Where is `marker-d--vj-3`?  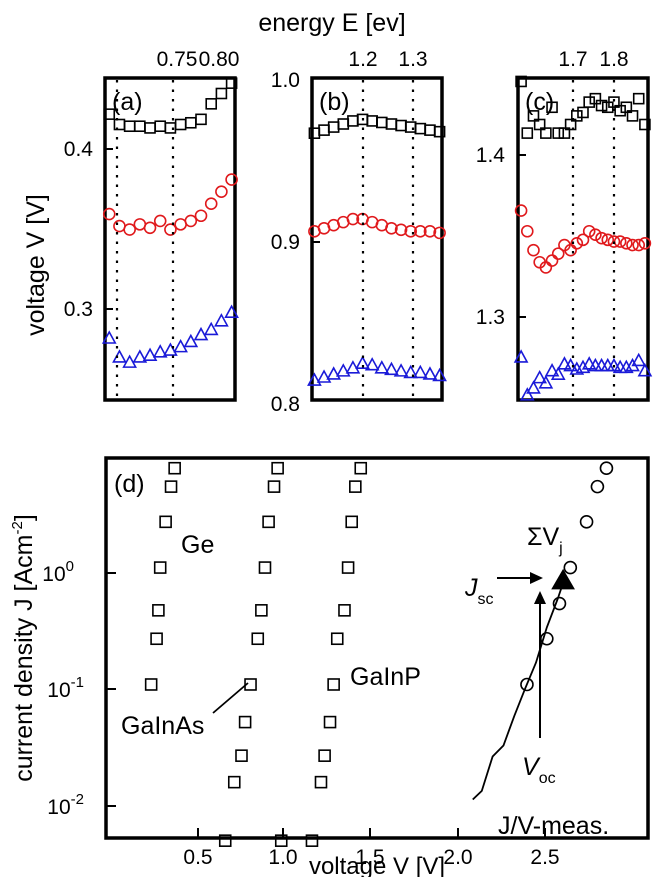
marker-d--vj-3 is located at coordinates (570, 567).